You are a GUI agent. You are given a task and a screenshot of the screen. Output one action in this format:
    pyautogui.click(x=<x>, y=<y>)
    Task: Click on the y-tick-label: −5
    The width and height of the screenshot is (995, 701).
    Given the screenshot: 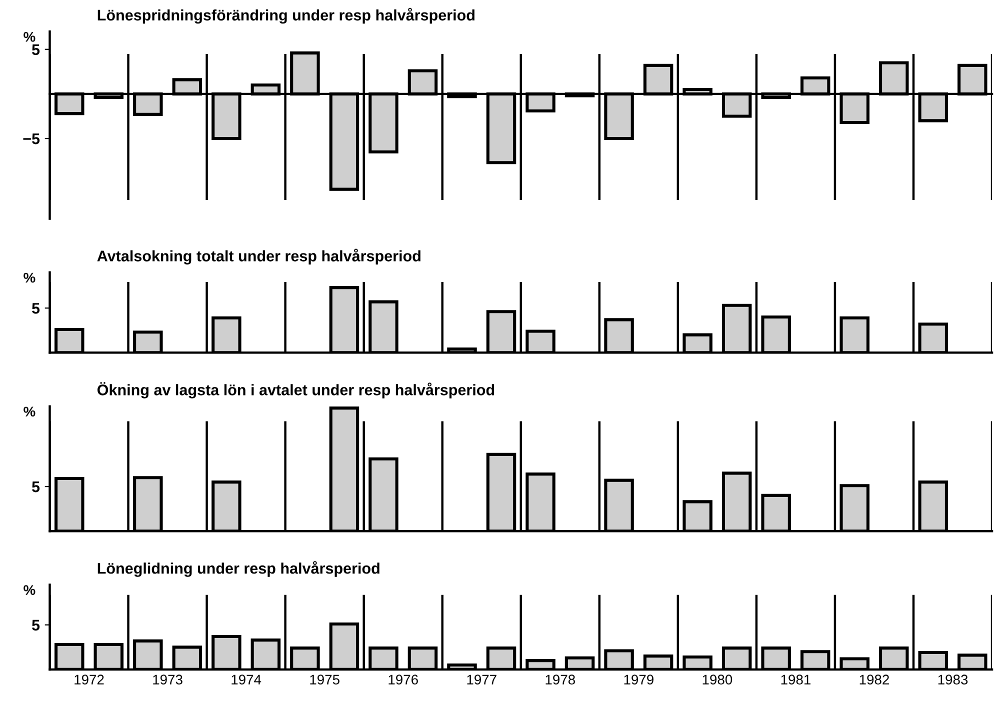 What is the action you would take?
    pyautogui.click(x=31, y=139)
    